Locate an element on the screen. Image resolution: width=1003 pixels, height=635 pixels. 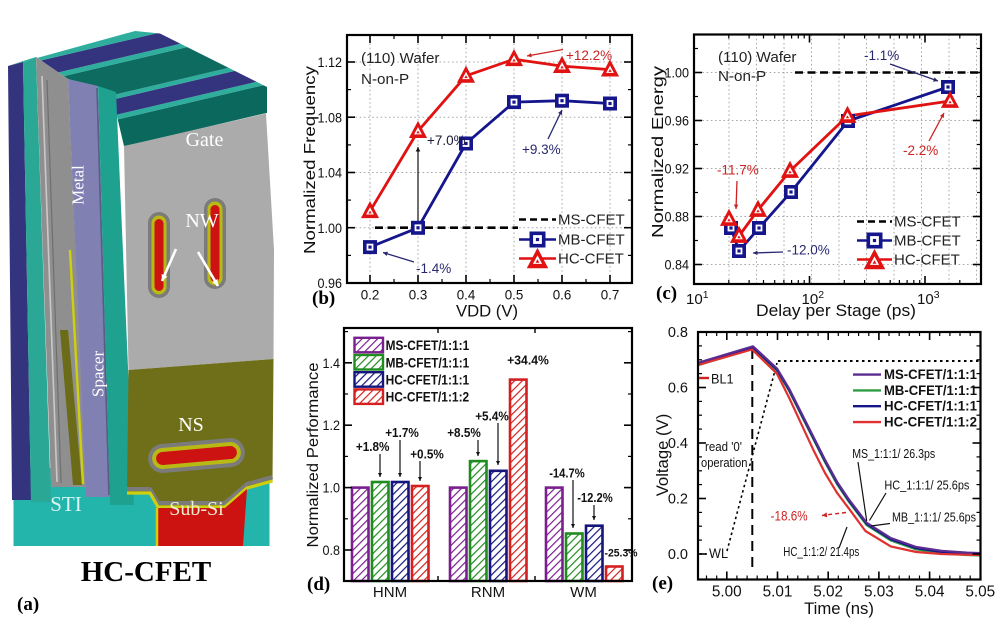
svg-text: Voltage (V) is located at coordinates (662, 455).